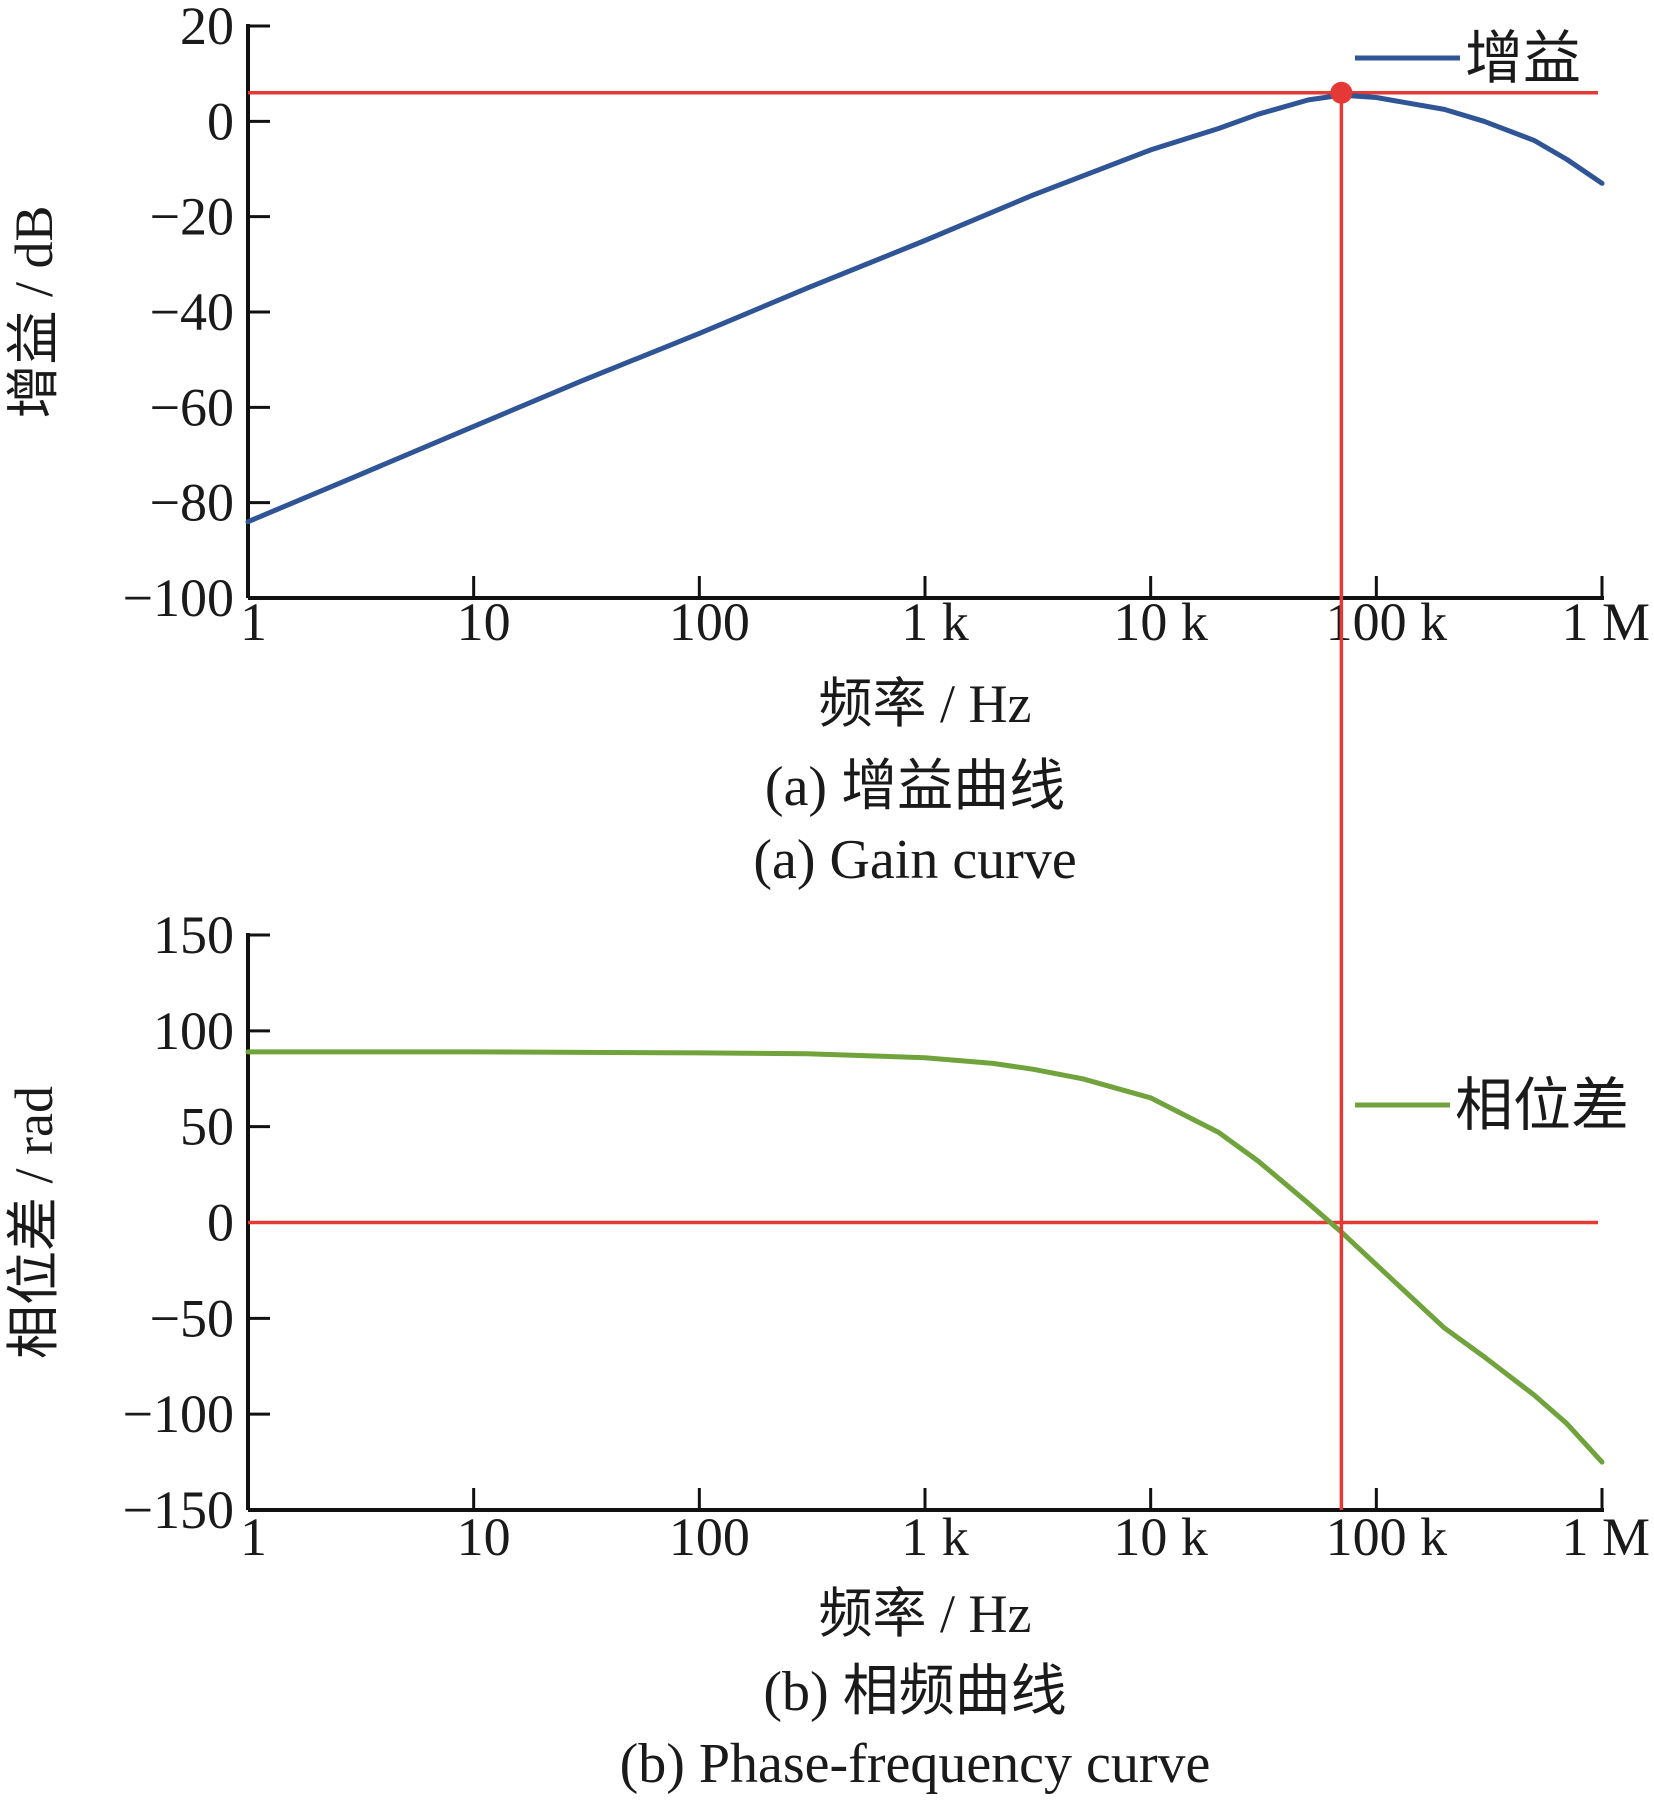 This screenshot has width=1654, height=1815. I want to click on y-tick-label: 50, so click(207, 1127).